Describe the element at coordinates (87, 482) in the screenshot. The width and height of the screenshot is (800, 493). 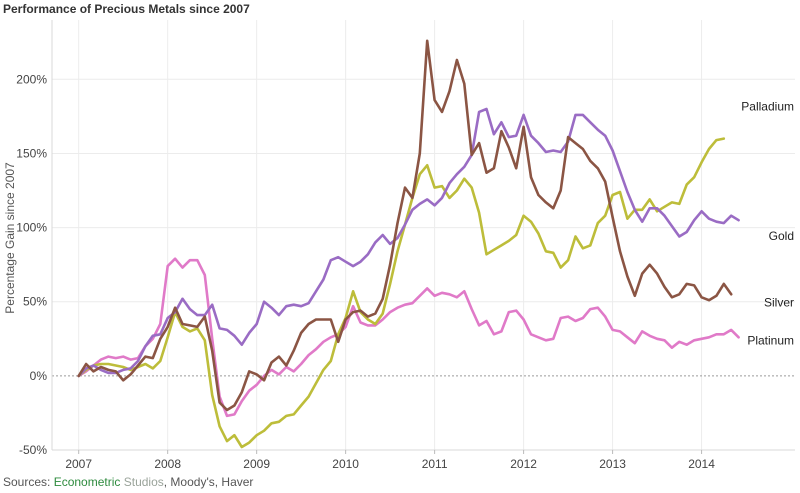
I see `sources-econometric: Econometric` at that location.